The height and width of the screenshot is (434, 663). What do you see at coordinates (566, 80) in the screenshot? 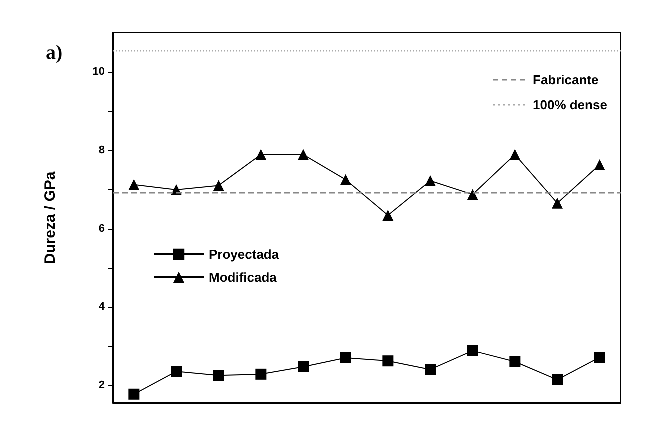
I see `legend-label: Fabricante` at bounding box center [566, 80].